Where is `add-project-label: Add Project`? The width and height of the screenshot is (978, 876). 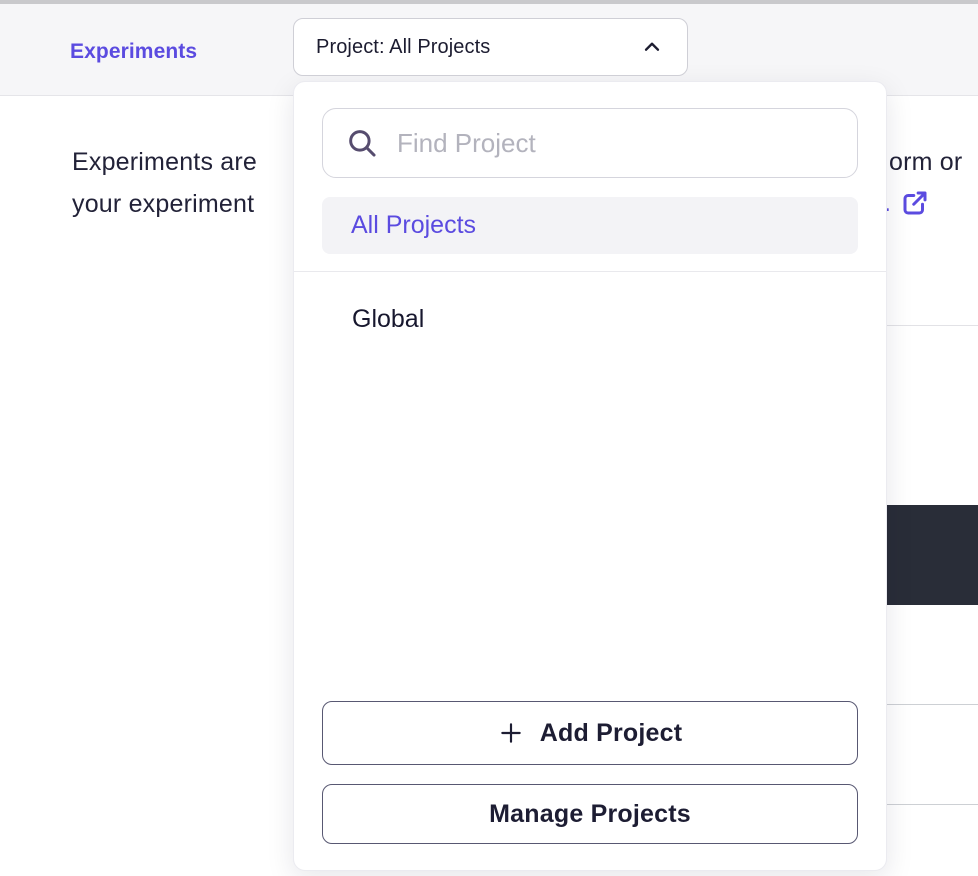 add-project-label: Add Project is located at coordinates (611, 732).